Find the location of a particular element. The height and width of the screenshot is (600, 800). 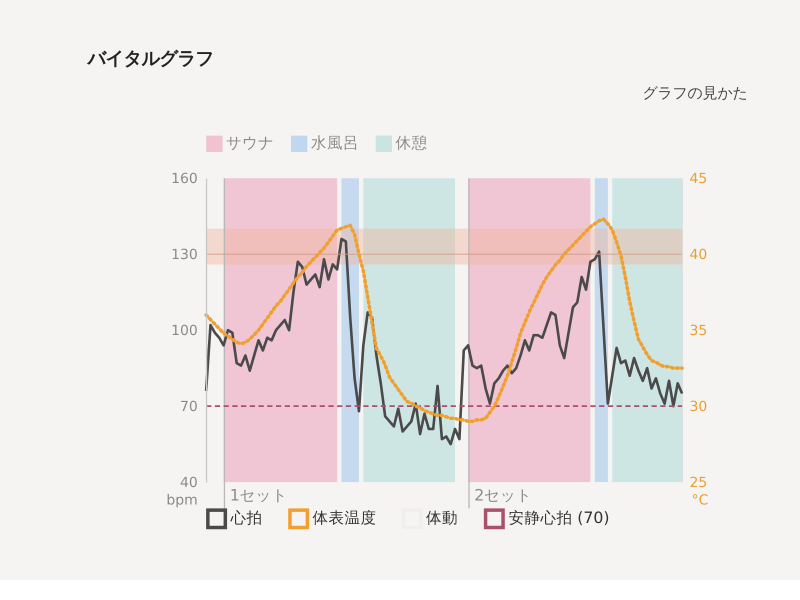

y2-tick-label: 35 is located at coordinates (699, 330).